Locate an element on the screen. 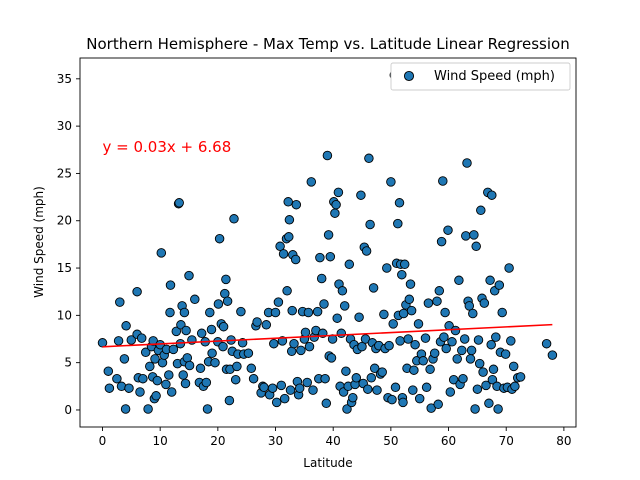  x-axis-label: Latitude is located at coordinates (327, 463).